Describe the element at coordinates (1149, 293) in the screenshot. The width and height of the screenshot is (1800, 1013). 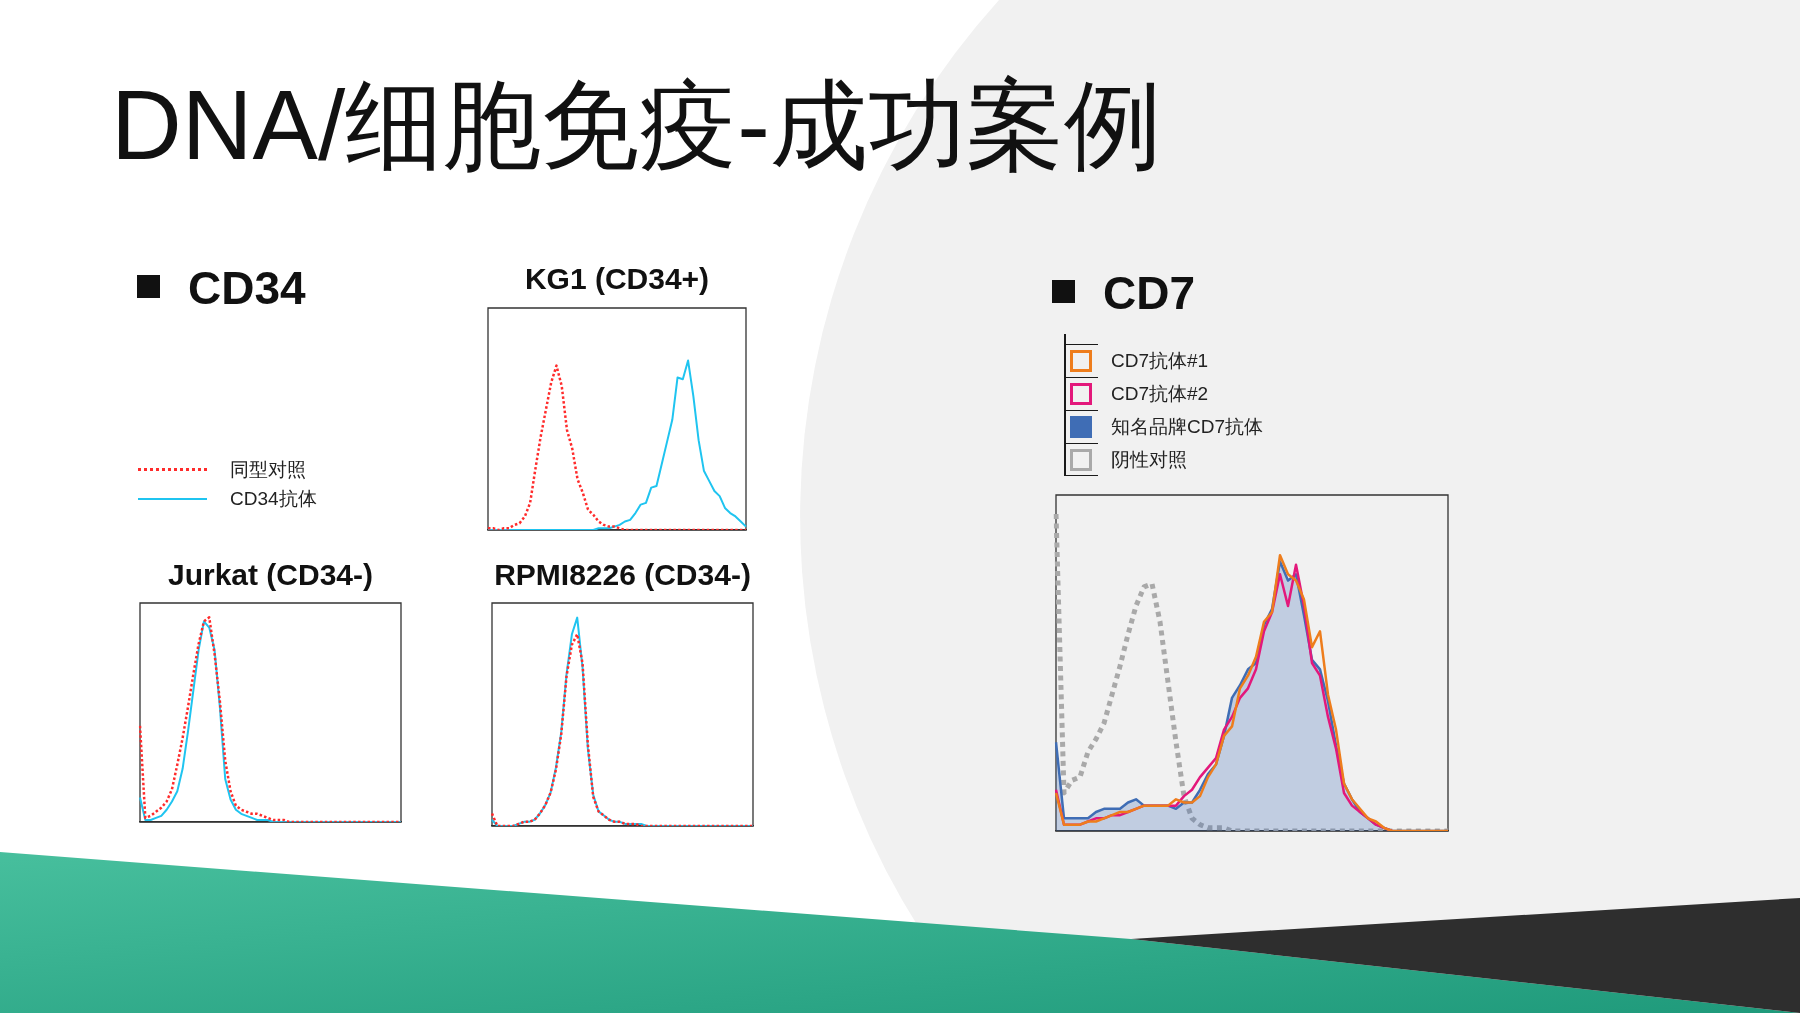
I see `chart-title: CD7` at that location.